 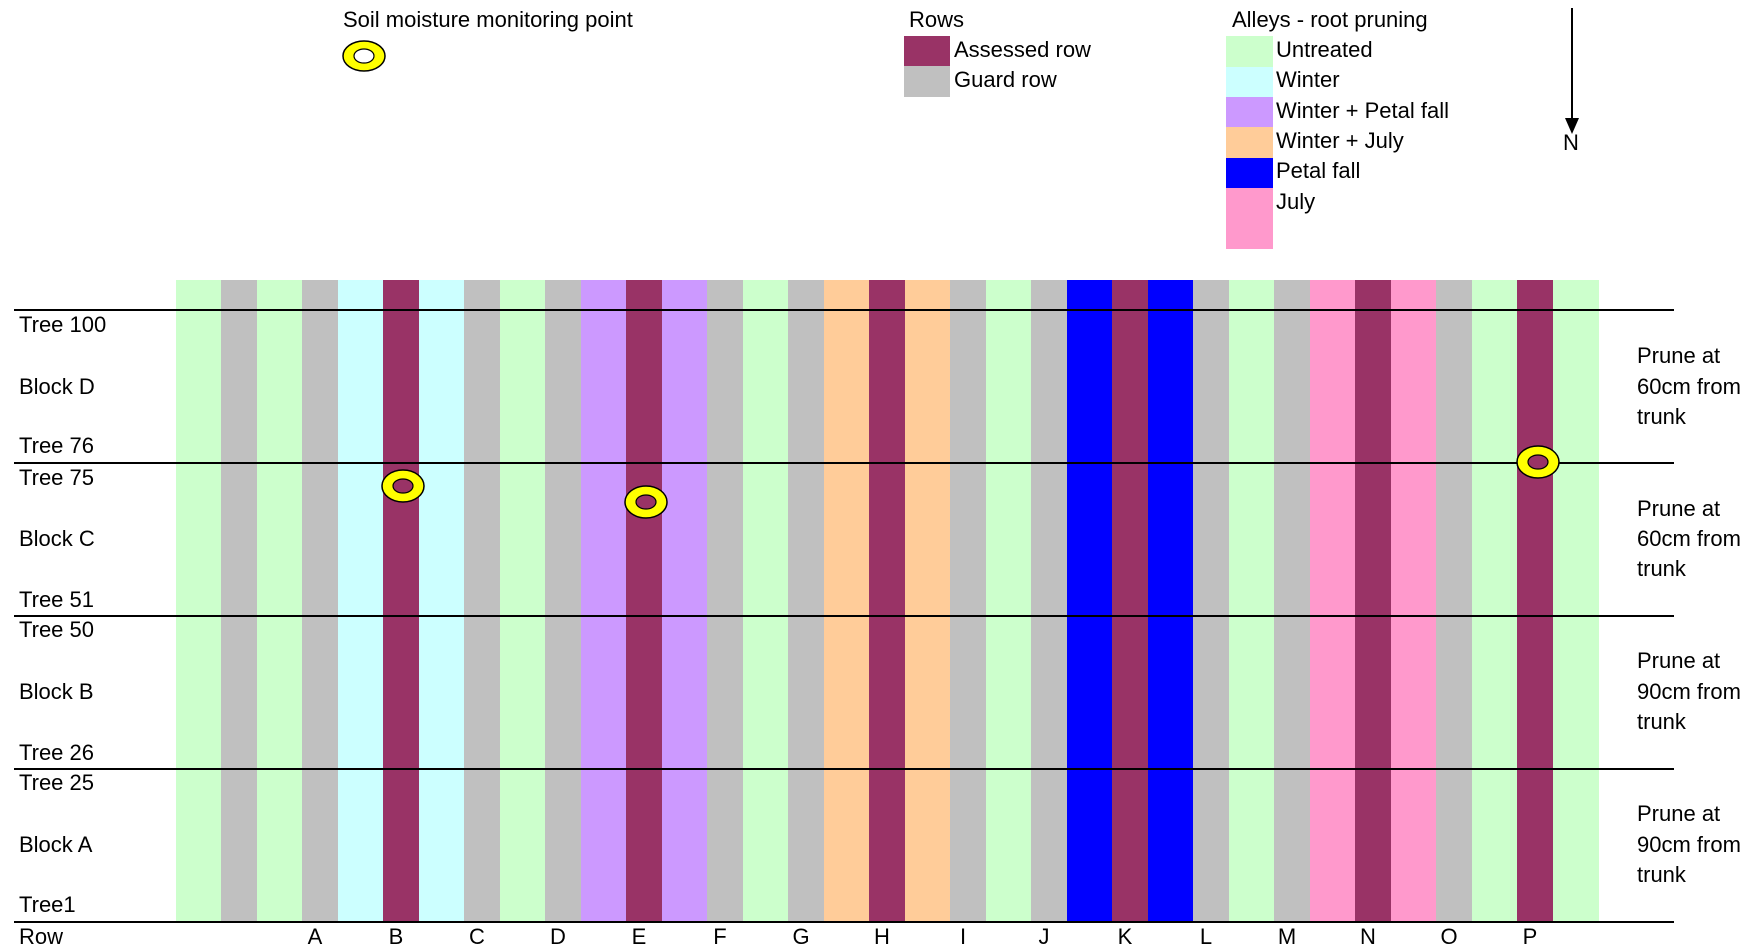 I want to click on legend-label-petal-fall: Petal fall, so click(x=1318, y=170).